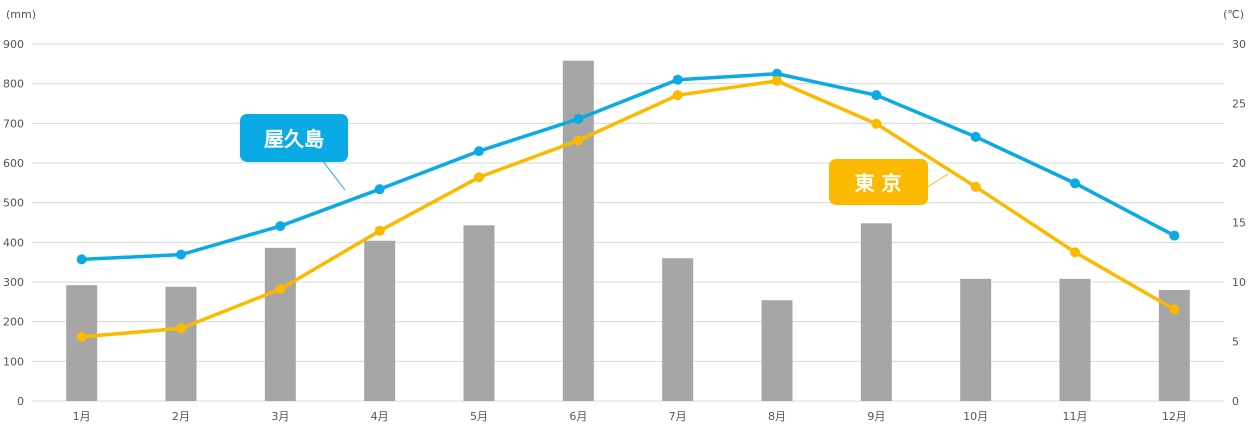 The height and width of the screenshot is (439, 1250). Describe the element at coordinates (975, 416) in the screenshot. I see `x-tick-label: 10月` at that location.